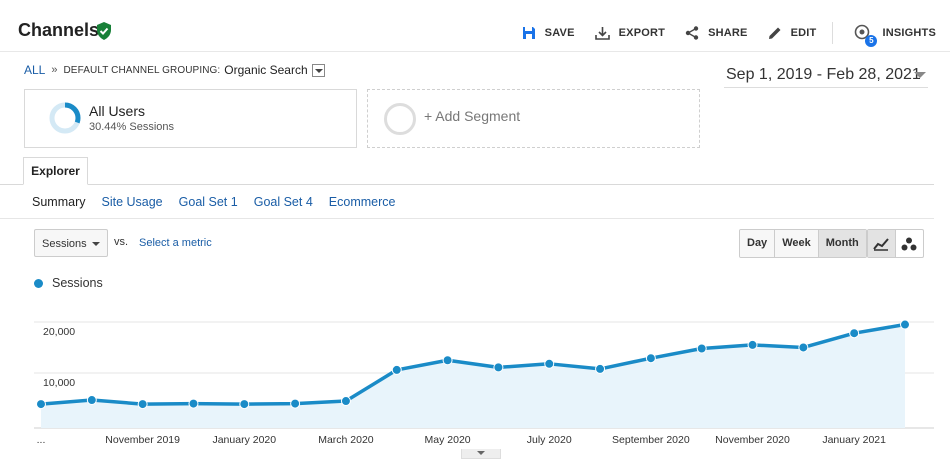 The image size is (950, 475). I want to click on chart-type-toggle, so click(895, 243).